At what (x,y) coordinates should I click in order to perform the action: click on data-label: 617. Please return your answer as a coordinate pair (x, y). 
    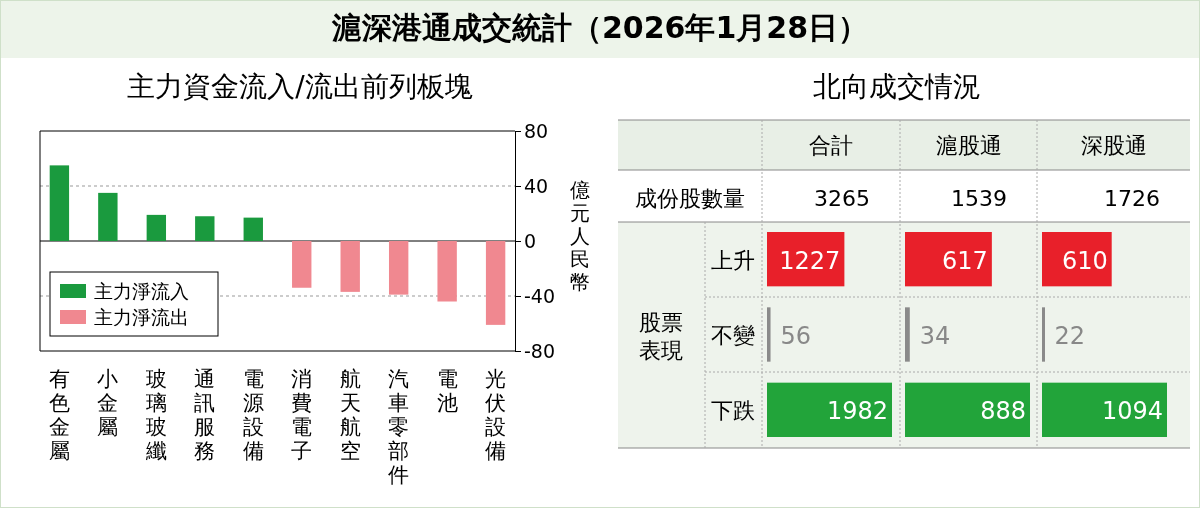
    Looking at the image, I should click on (965, 260).